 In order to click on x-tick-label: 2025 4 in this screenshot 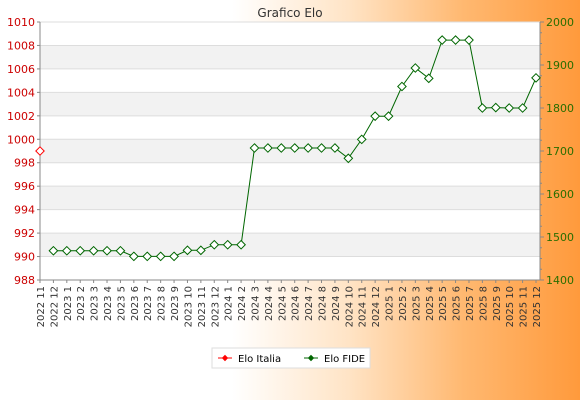, I will do `click(430, 303)`.